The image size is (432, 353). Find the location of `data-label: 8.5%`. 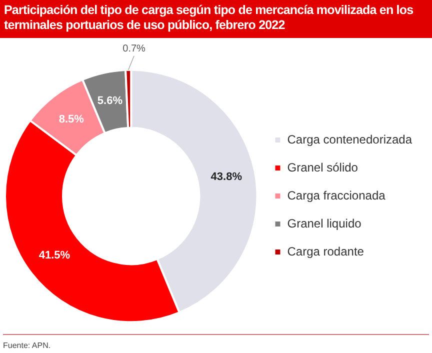

data-label: 8.5% is located at coordinates (71, 119).